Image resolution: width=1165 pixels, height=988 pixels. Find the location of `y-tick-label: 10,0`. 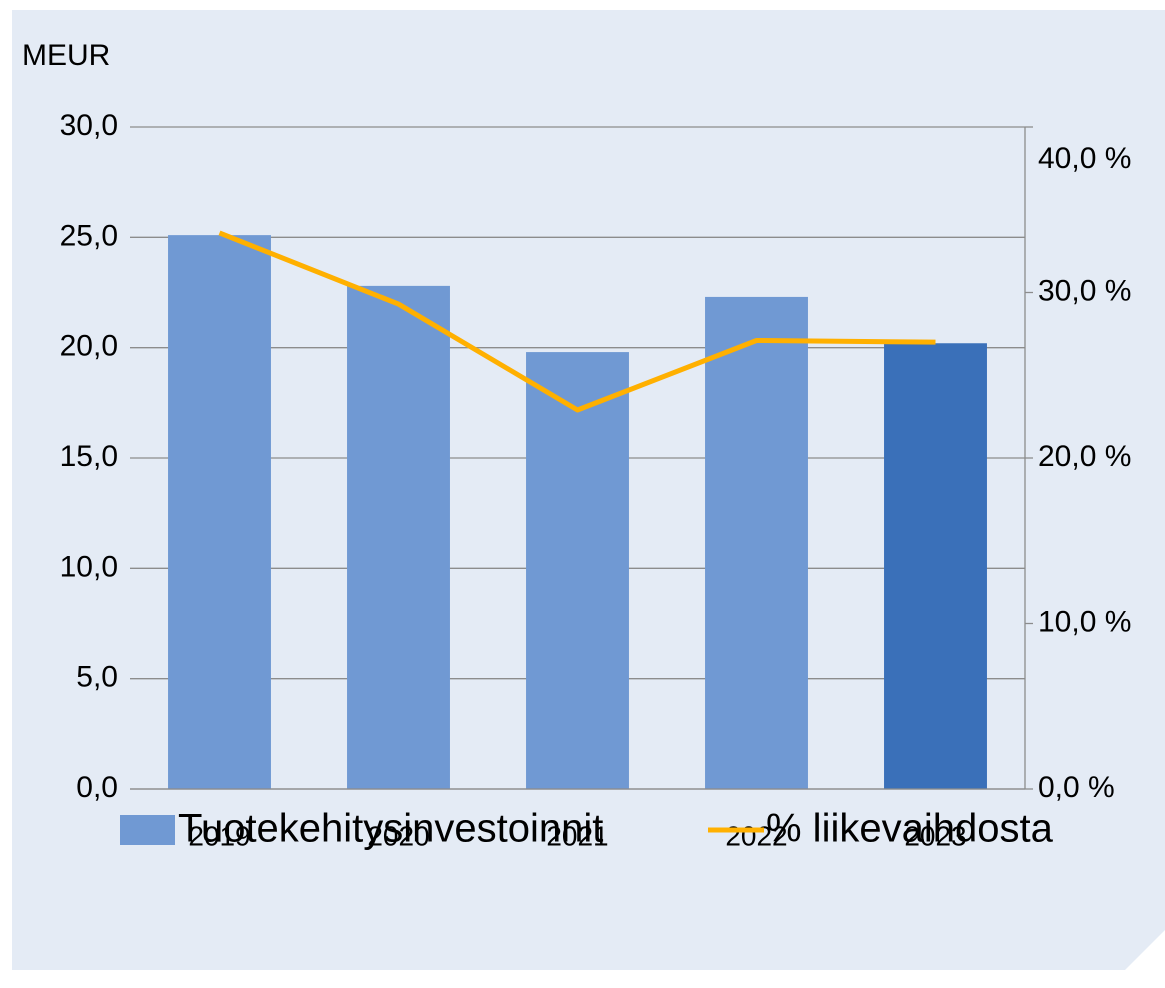

y-tick-label: 10,0 is located at coordinates (89, 566).